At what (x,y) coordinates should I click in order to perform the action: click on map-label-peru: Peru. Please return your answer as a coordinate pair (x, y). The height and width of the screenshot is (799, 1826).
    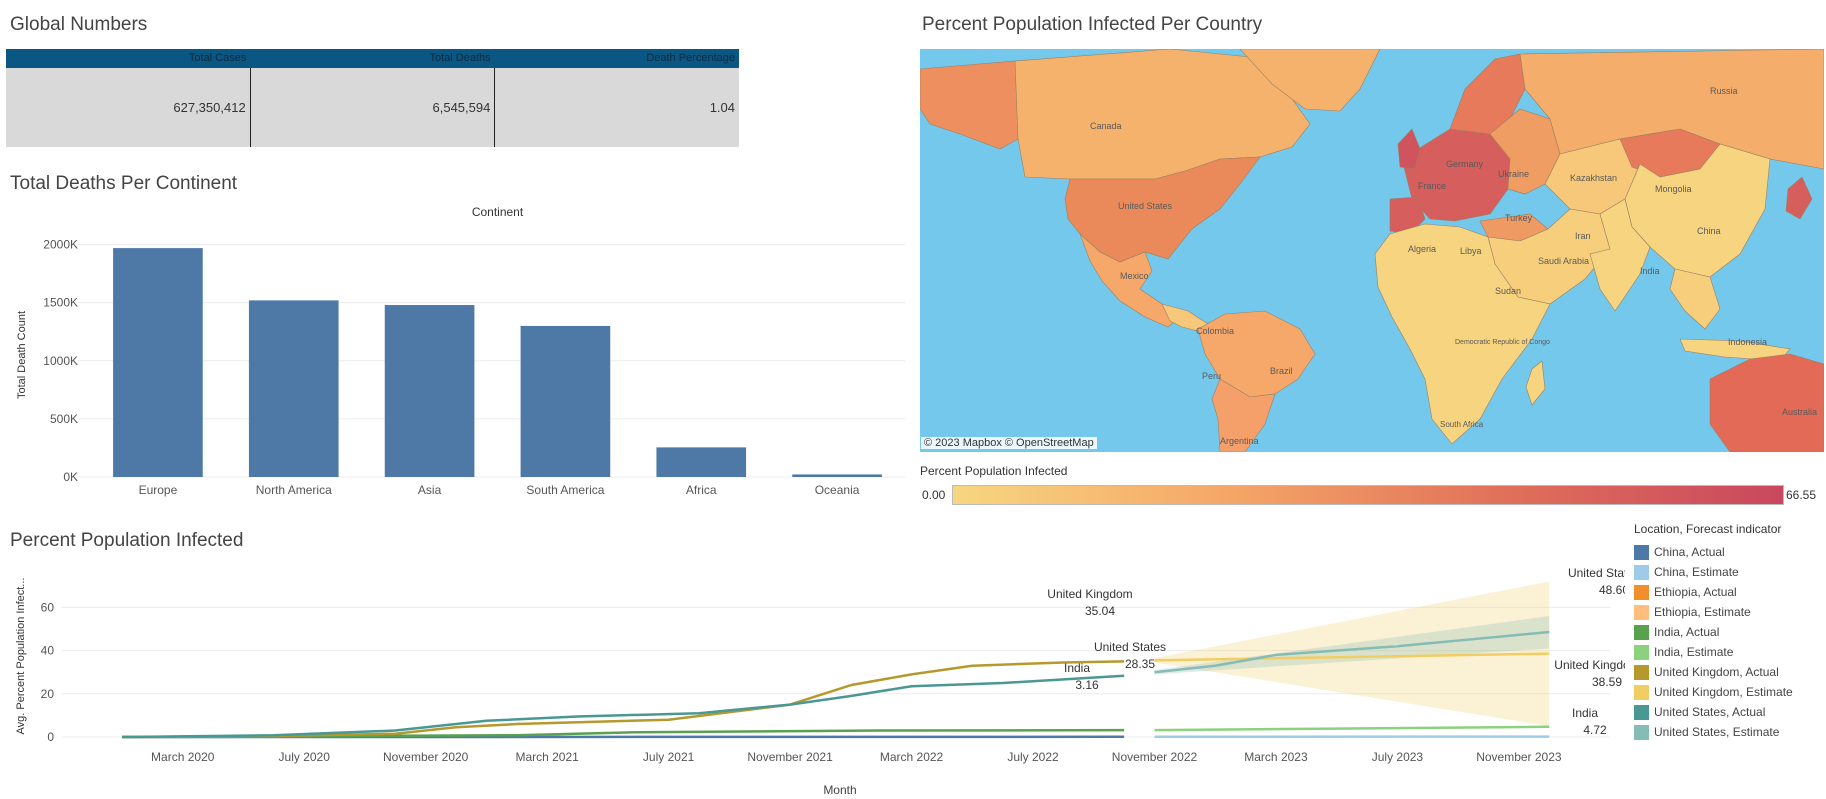
    Looking at the image, I should click on (1211, 376).